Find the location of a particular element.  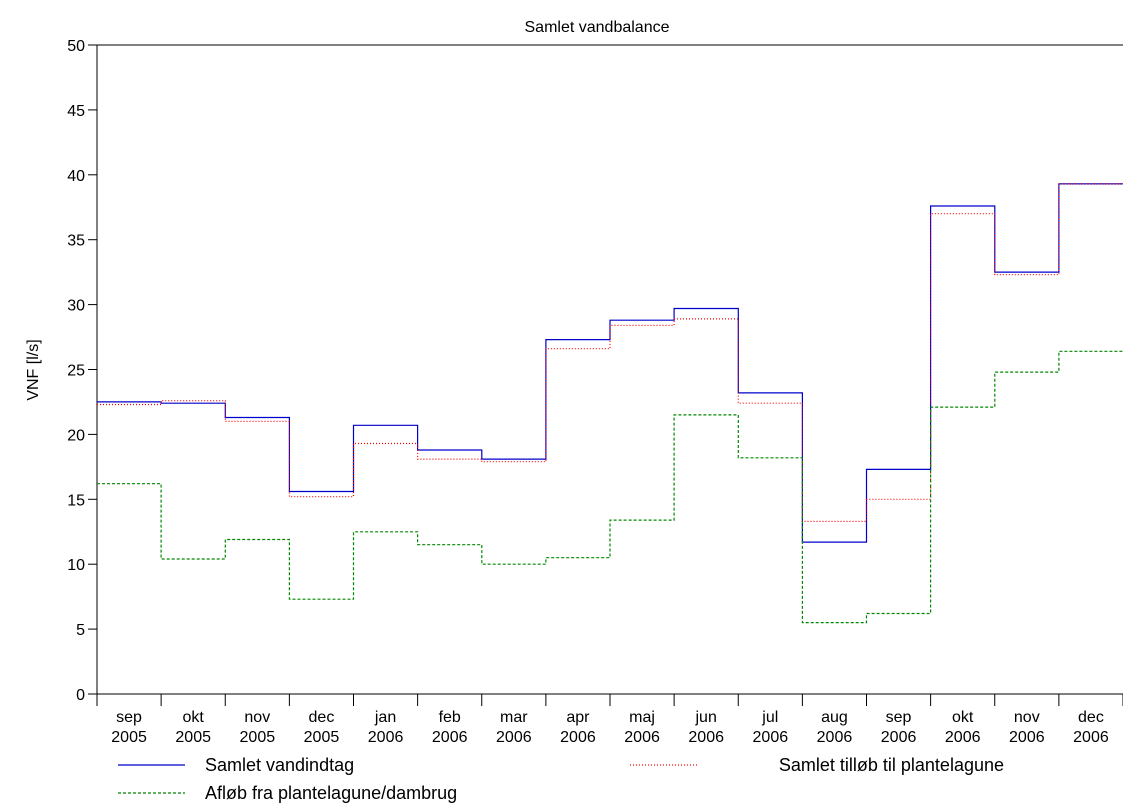

y-tick-label: 10 is located at coordinates (76, 565).